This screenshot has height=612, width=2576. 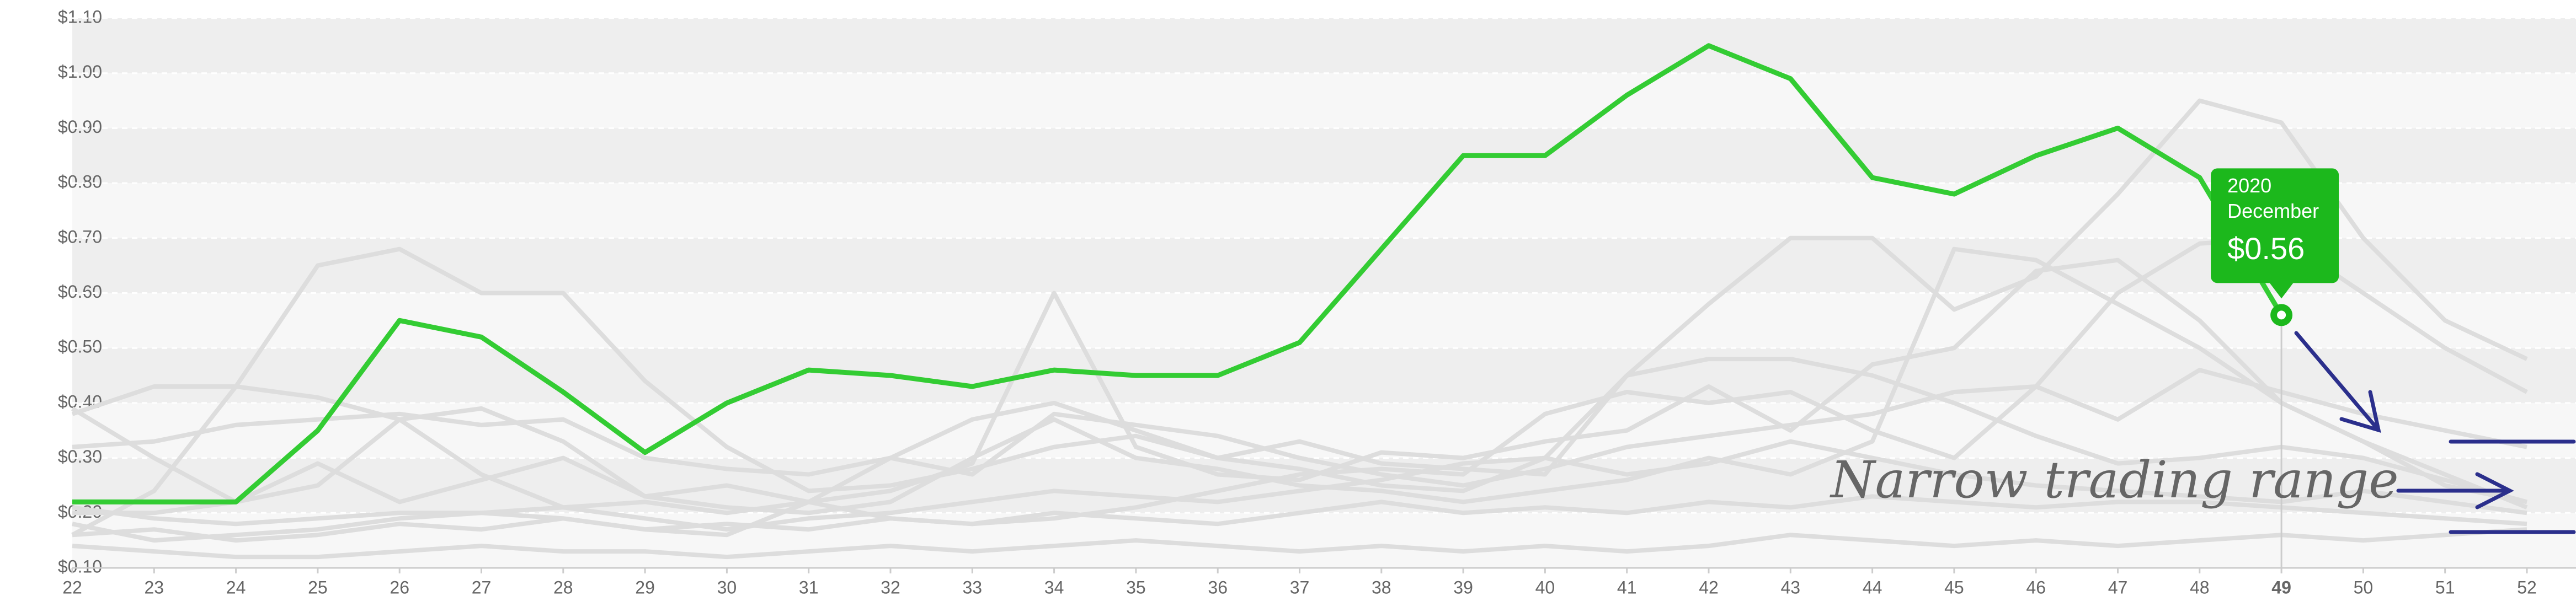 What do you see at coordinates (2036, 587) in the screenshot?
I see `x-tick-label: 46` at bounding box center [2036, 587].